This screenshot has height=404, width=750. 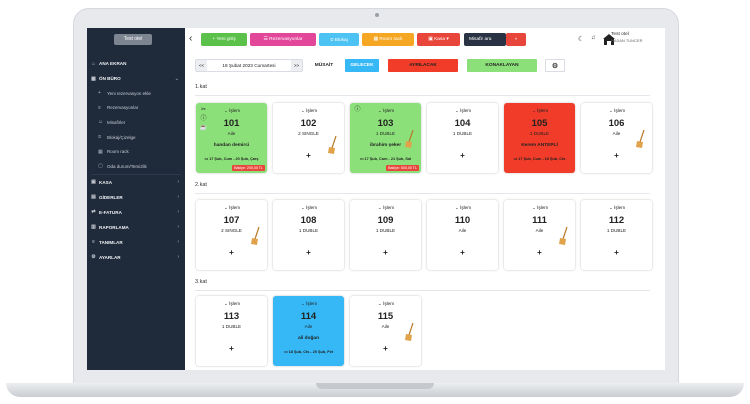 What do you see at coordinates (133, 39) in the screenshot?
I see `hotel-logo: Test otel` at bounding box center [133, 39].